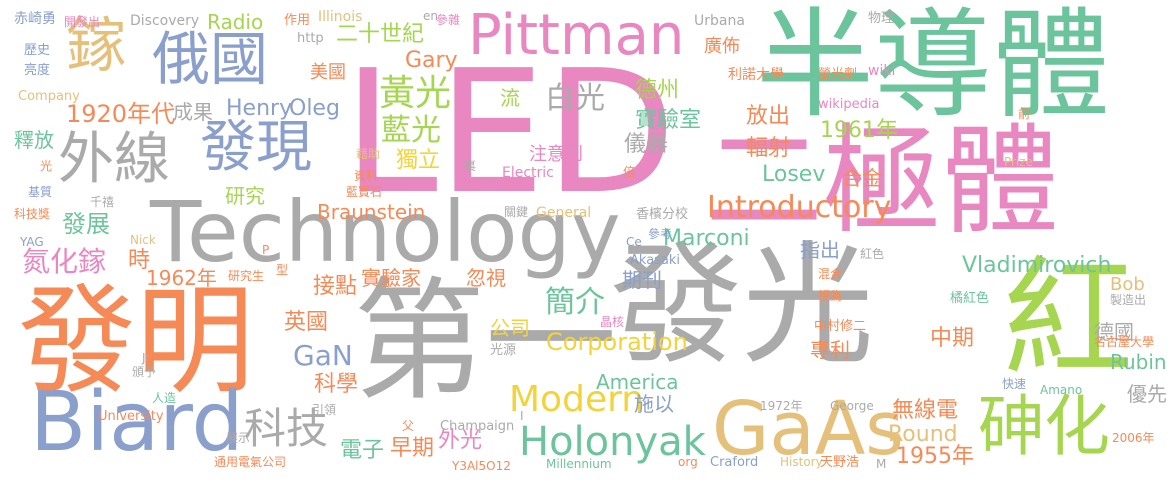 This screenshot has height=482, width=1175. I want to click on word-outer-light: 外光, so click(460, 440).